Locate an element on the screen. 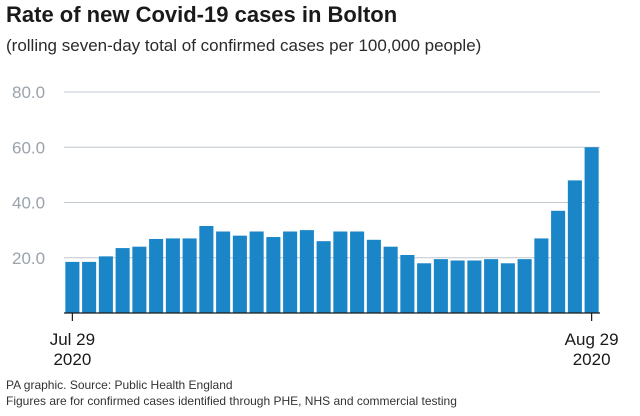 Image resolution: width=640 pixels, height=416 pixels. y-tick-label: 40.0 is located at coordinates (28, 203).